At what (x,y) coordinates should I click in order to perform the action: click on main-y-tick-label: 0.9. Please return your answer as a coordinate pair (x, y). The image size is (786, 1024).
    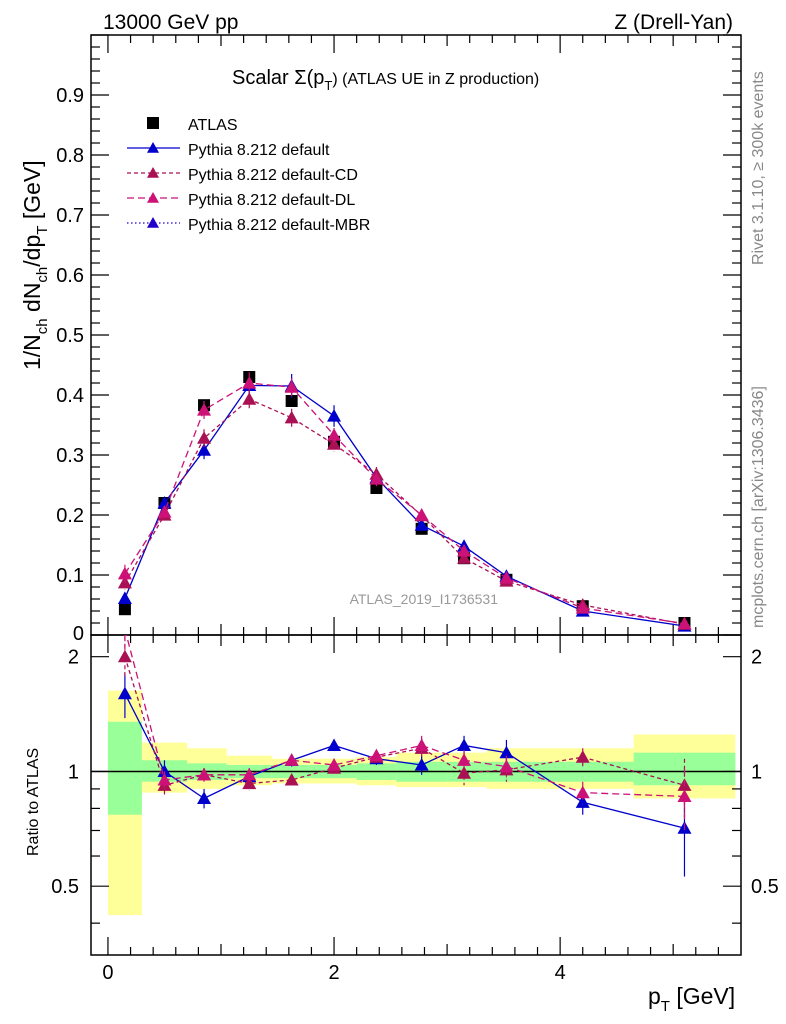
    Looking at the image, I should click on (70, 96).